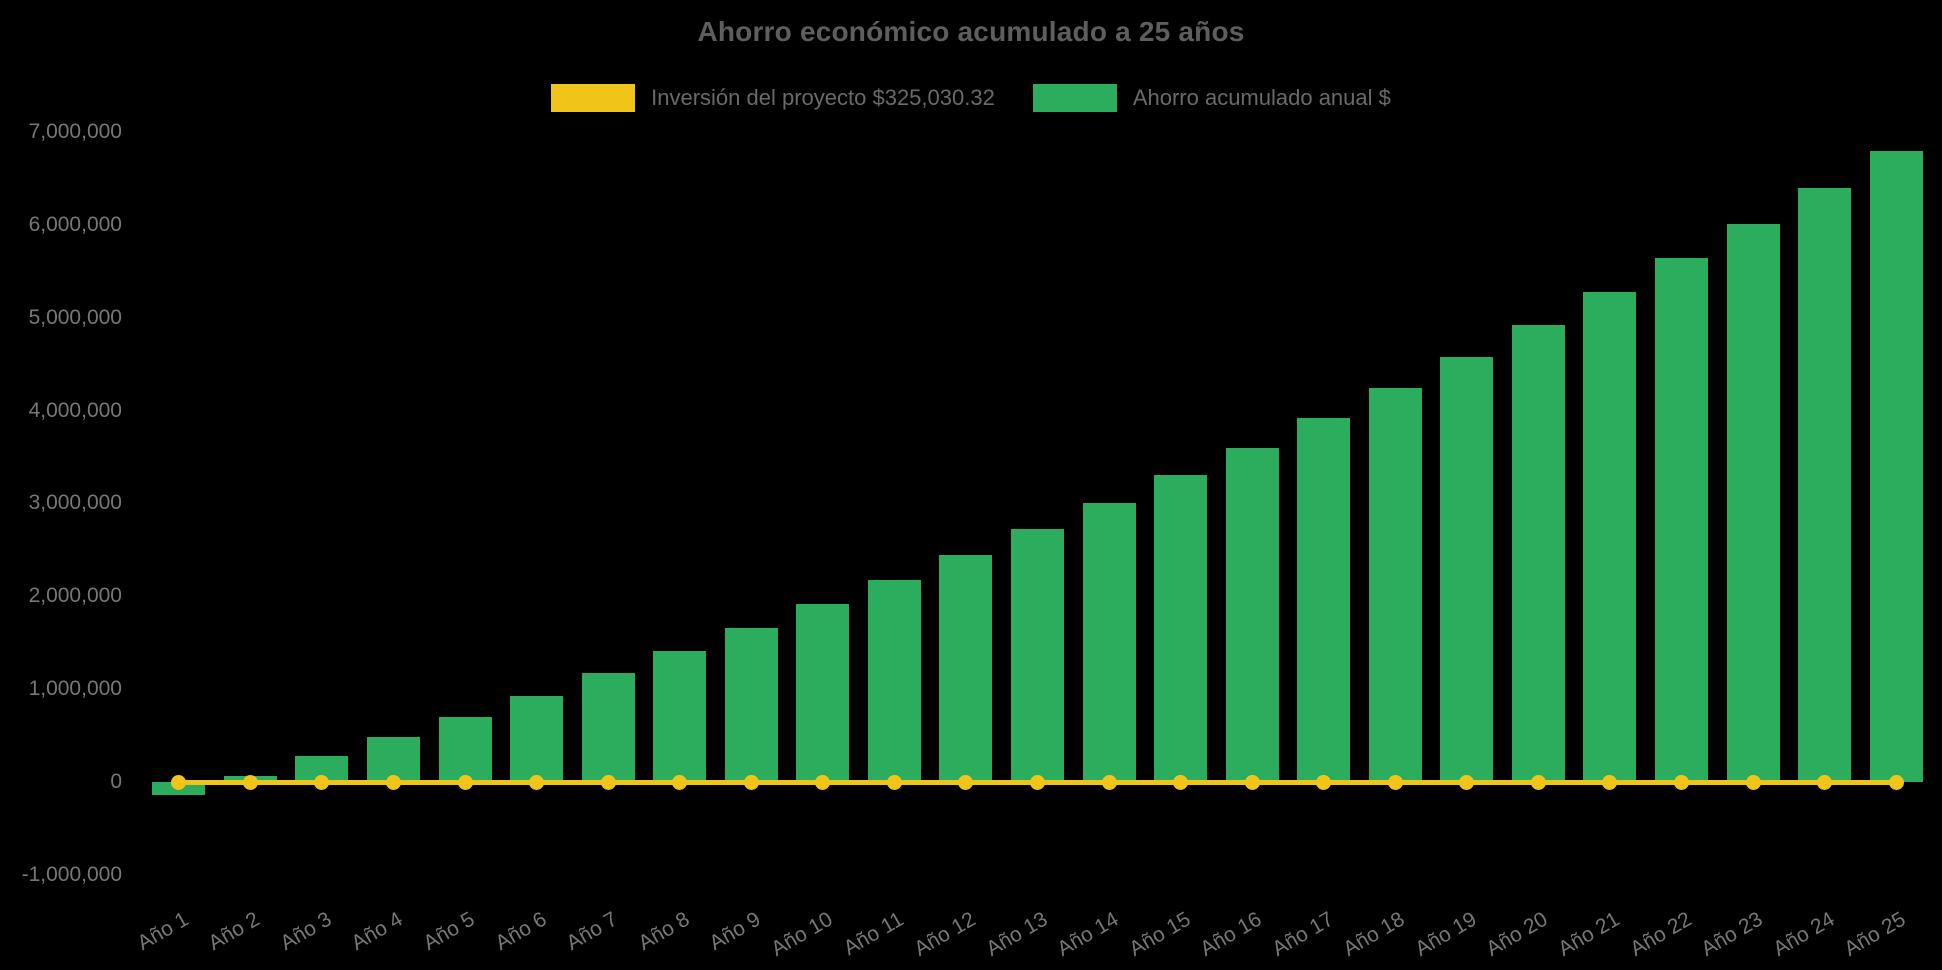 This screenshot has height=970, width=1942. What do you see at coordinates (1074, 98) in the screenshot?
I see `legend-swatch-savings-icon` at bounding box center [1074, 98].